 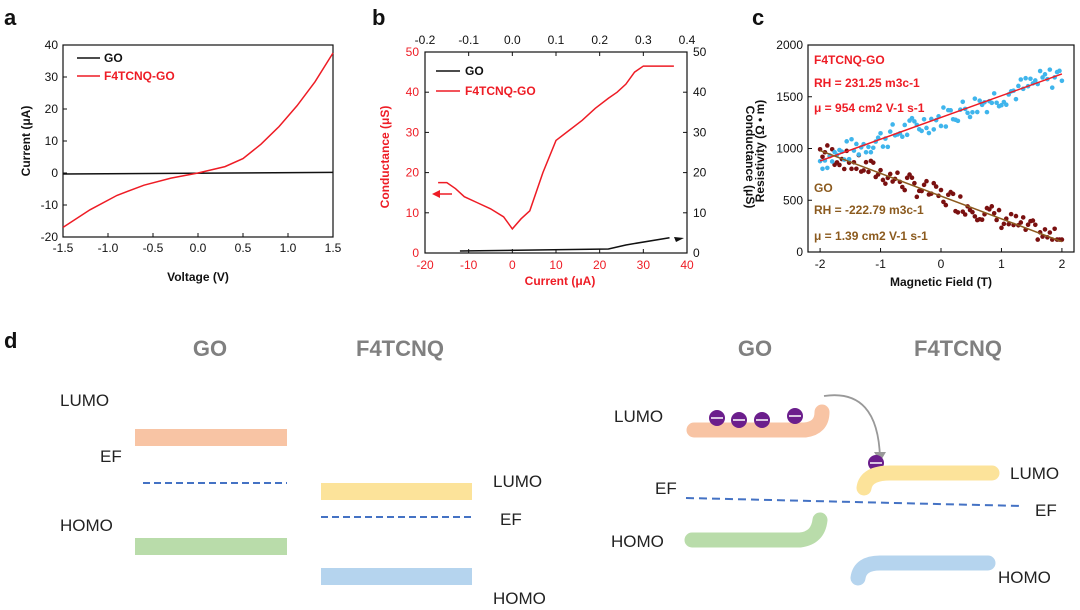 I want to click on chart-c-xtick-label: -1, so click(x=880, y=264).